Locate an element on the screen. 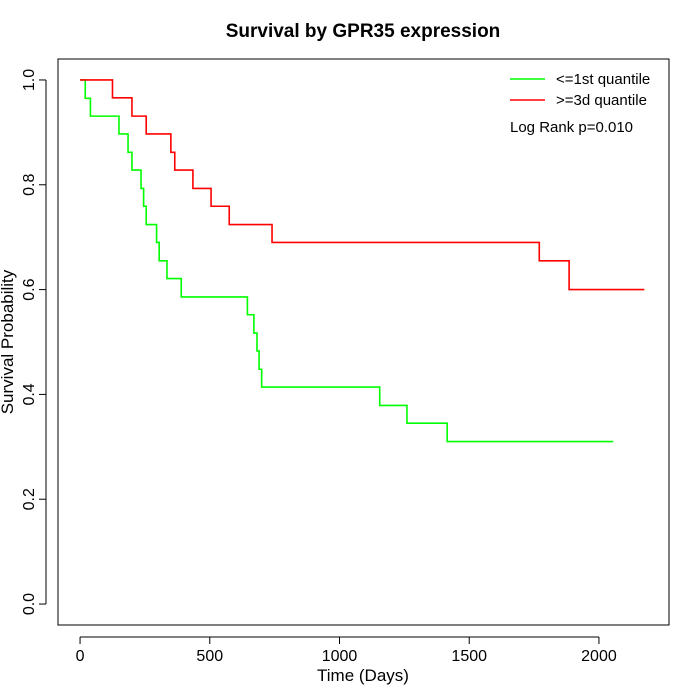 This screenshot has width=700, height=700. log-rank-annotation: Log Rank p=0.010 is located at coordinates (571, 127).